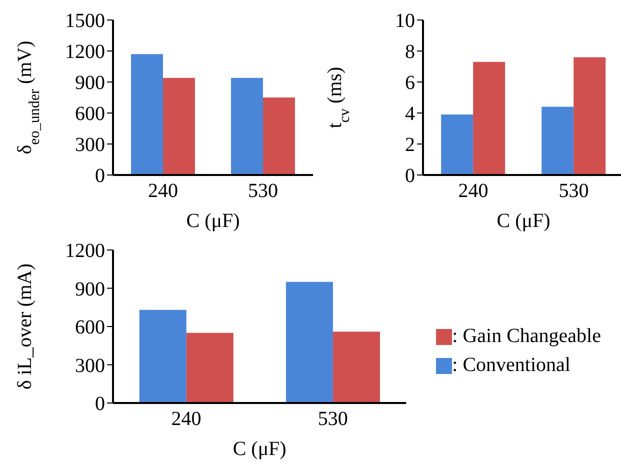 The height and width of the screenshot is (468, 621). I want to click on y-tick-label: 4, so click(410, 114).